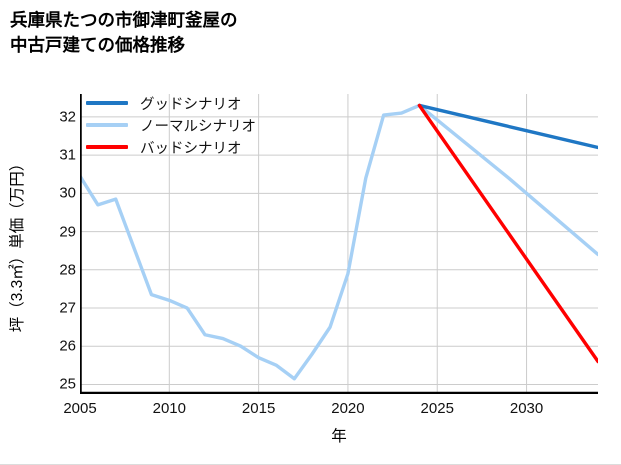 The height and width of the screenshot is (465, 621). Describe the element at coordinates (67, 308) in the screenshot. I see `y-tick-label: 27` at that location.